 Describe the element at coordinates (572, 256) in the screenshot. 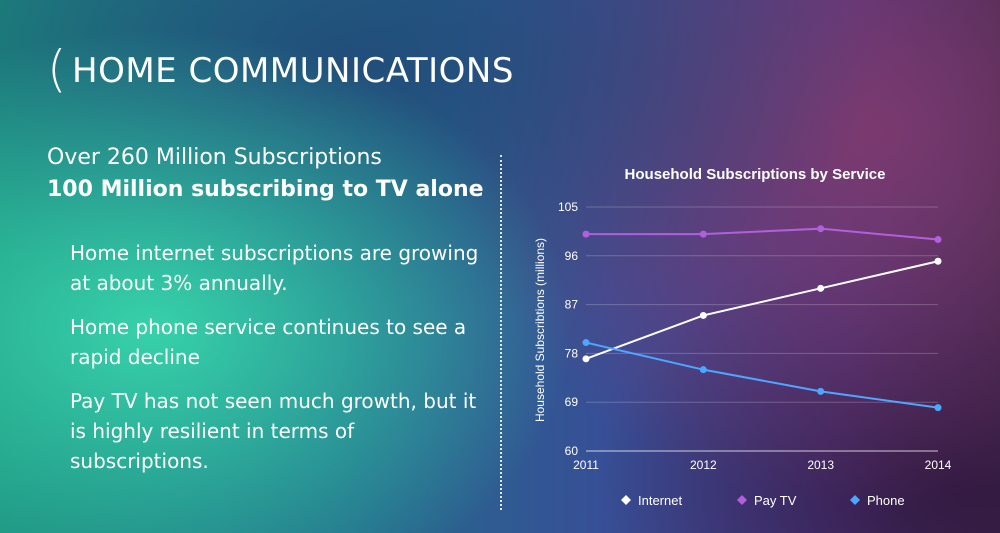

I see `y-tick-label: 96` at that location.